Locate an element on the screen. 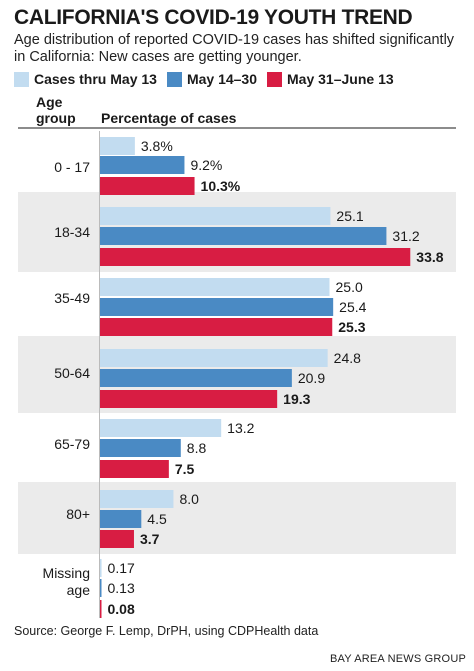 The image size is (474, 671). data-label: 25.3 is located at coordinates (351, 327).